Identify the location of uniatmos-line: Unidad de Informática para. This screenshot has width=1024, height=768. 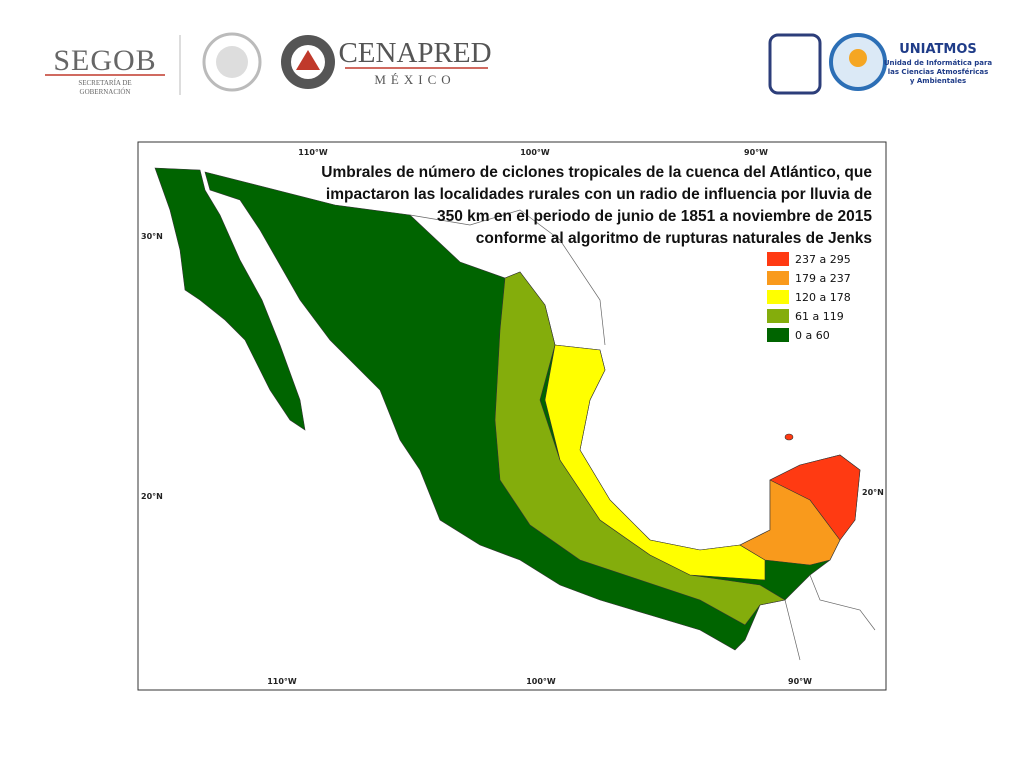
(938, 63).